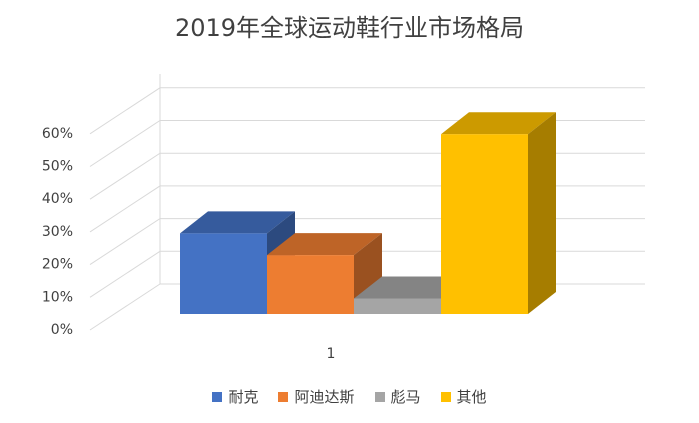 The image size is (699, 423). I want to click on y-tick-label: 40%, so click(57, 199).